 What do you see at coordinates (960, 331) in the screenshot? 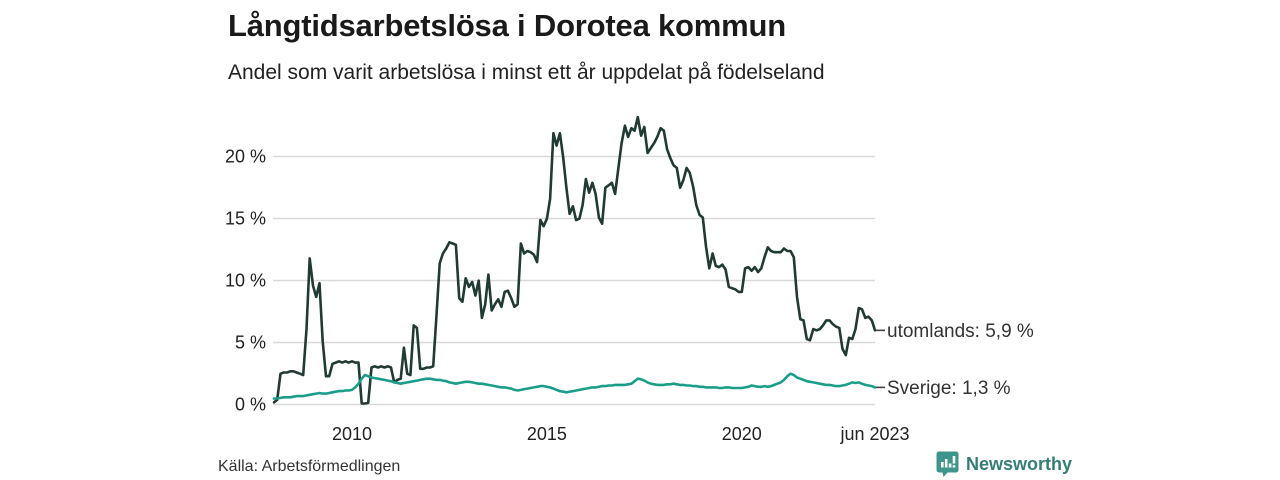
I see `series-end-label-utomlands: utomlands: 5,9 %` at bounding box center [960, 331].